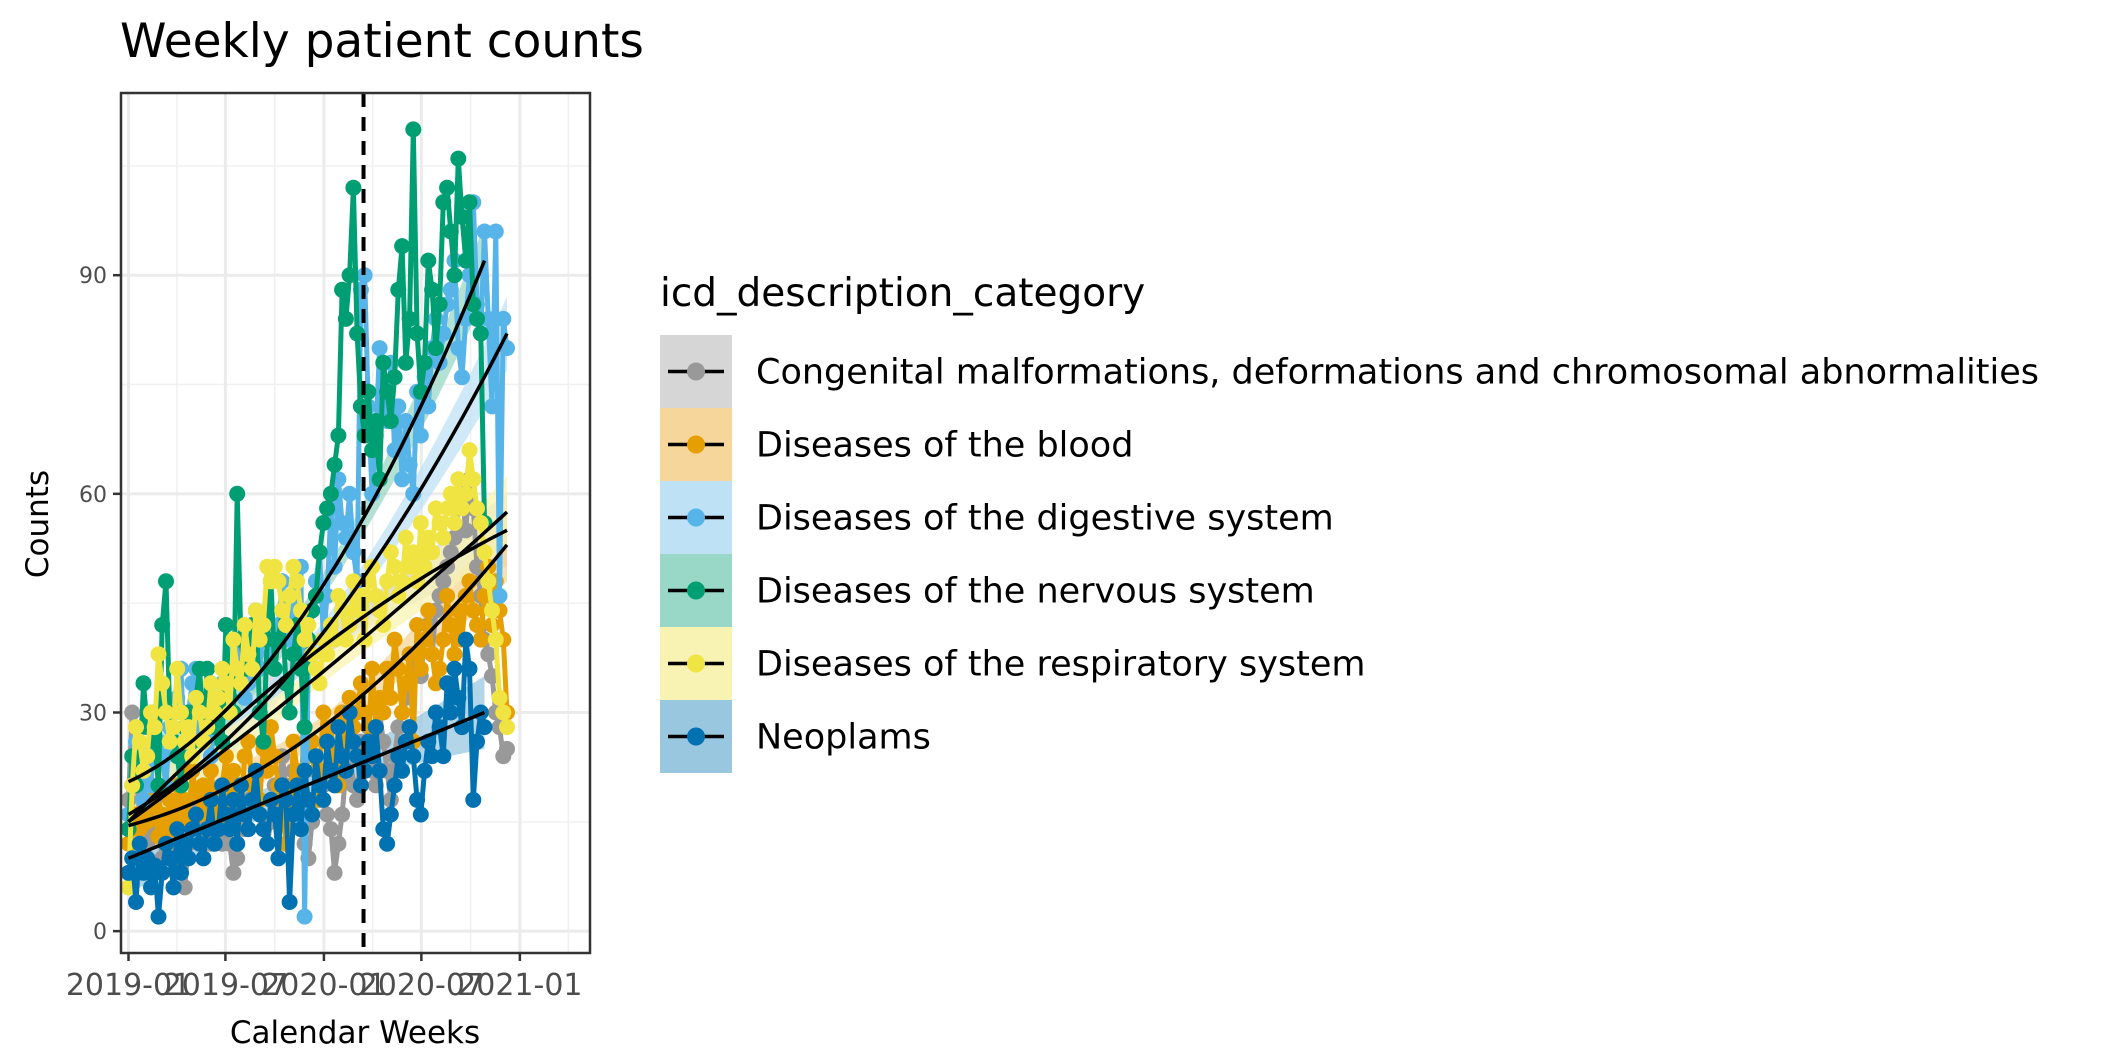 The width and height of the screenshot is (2125, 1062). Describe the element at coordinates (38, 524) in the screenshot. I see `y-axis-title: Counts` at that location.